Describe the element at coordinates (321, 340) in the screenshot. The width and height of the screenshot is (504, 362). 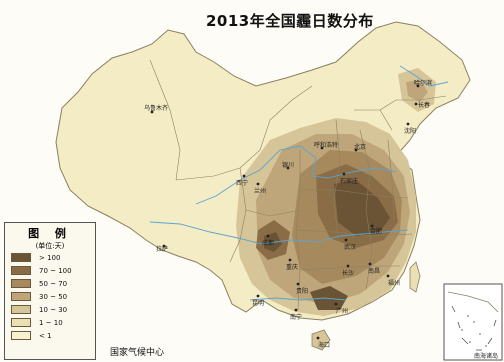
I see `hainan-island` at that location.